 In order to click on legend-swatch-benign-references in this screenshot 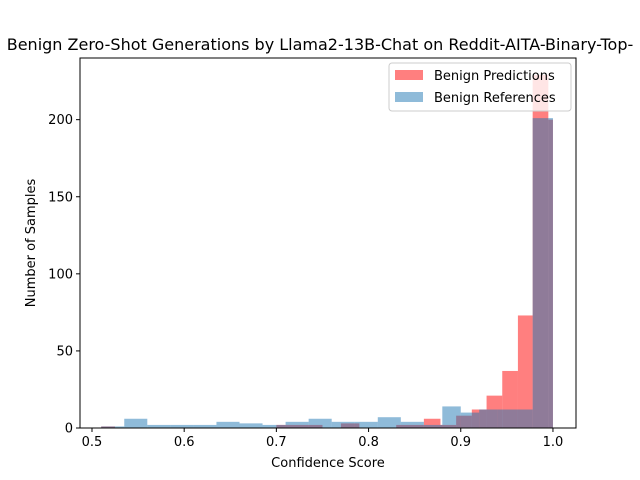, I will do `click(409, 97)`.